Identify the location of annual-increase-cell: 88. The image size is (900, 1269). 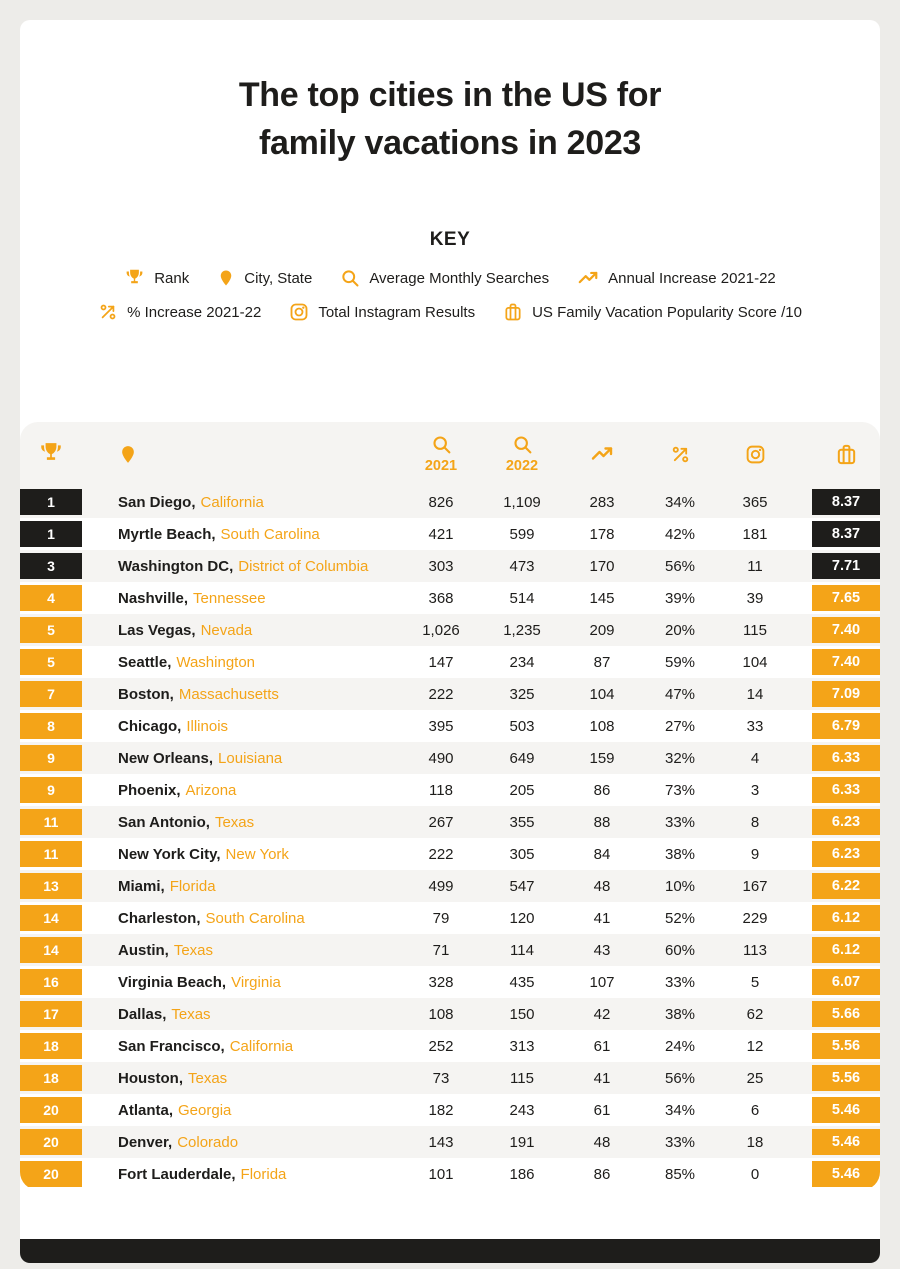
(602, 822).